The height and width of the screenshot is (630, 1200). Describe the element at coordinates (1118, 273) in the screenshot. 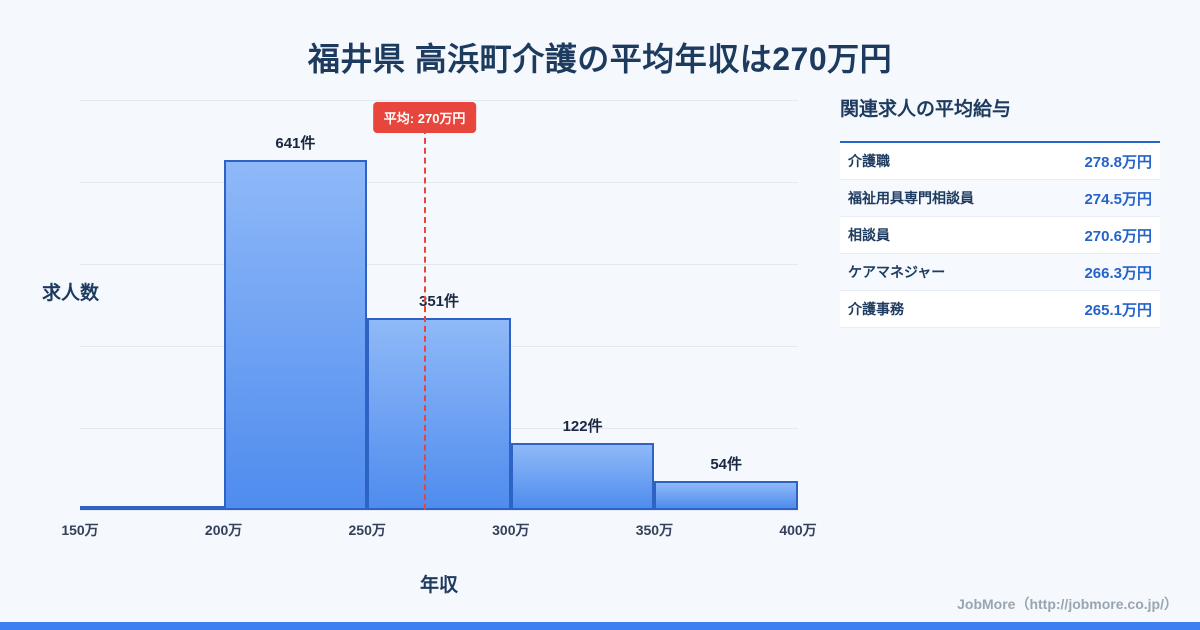

I see `salary-value: 266.3万円` at that location.